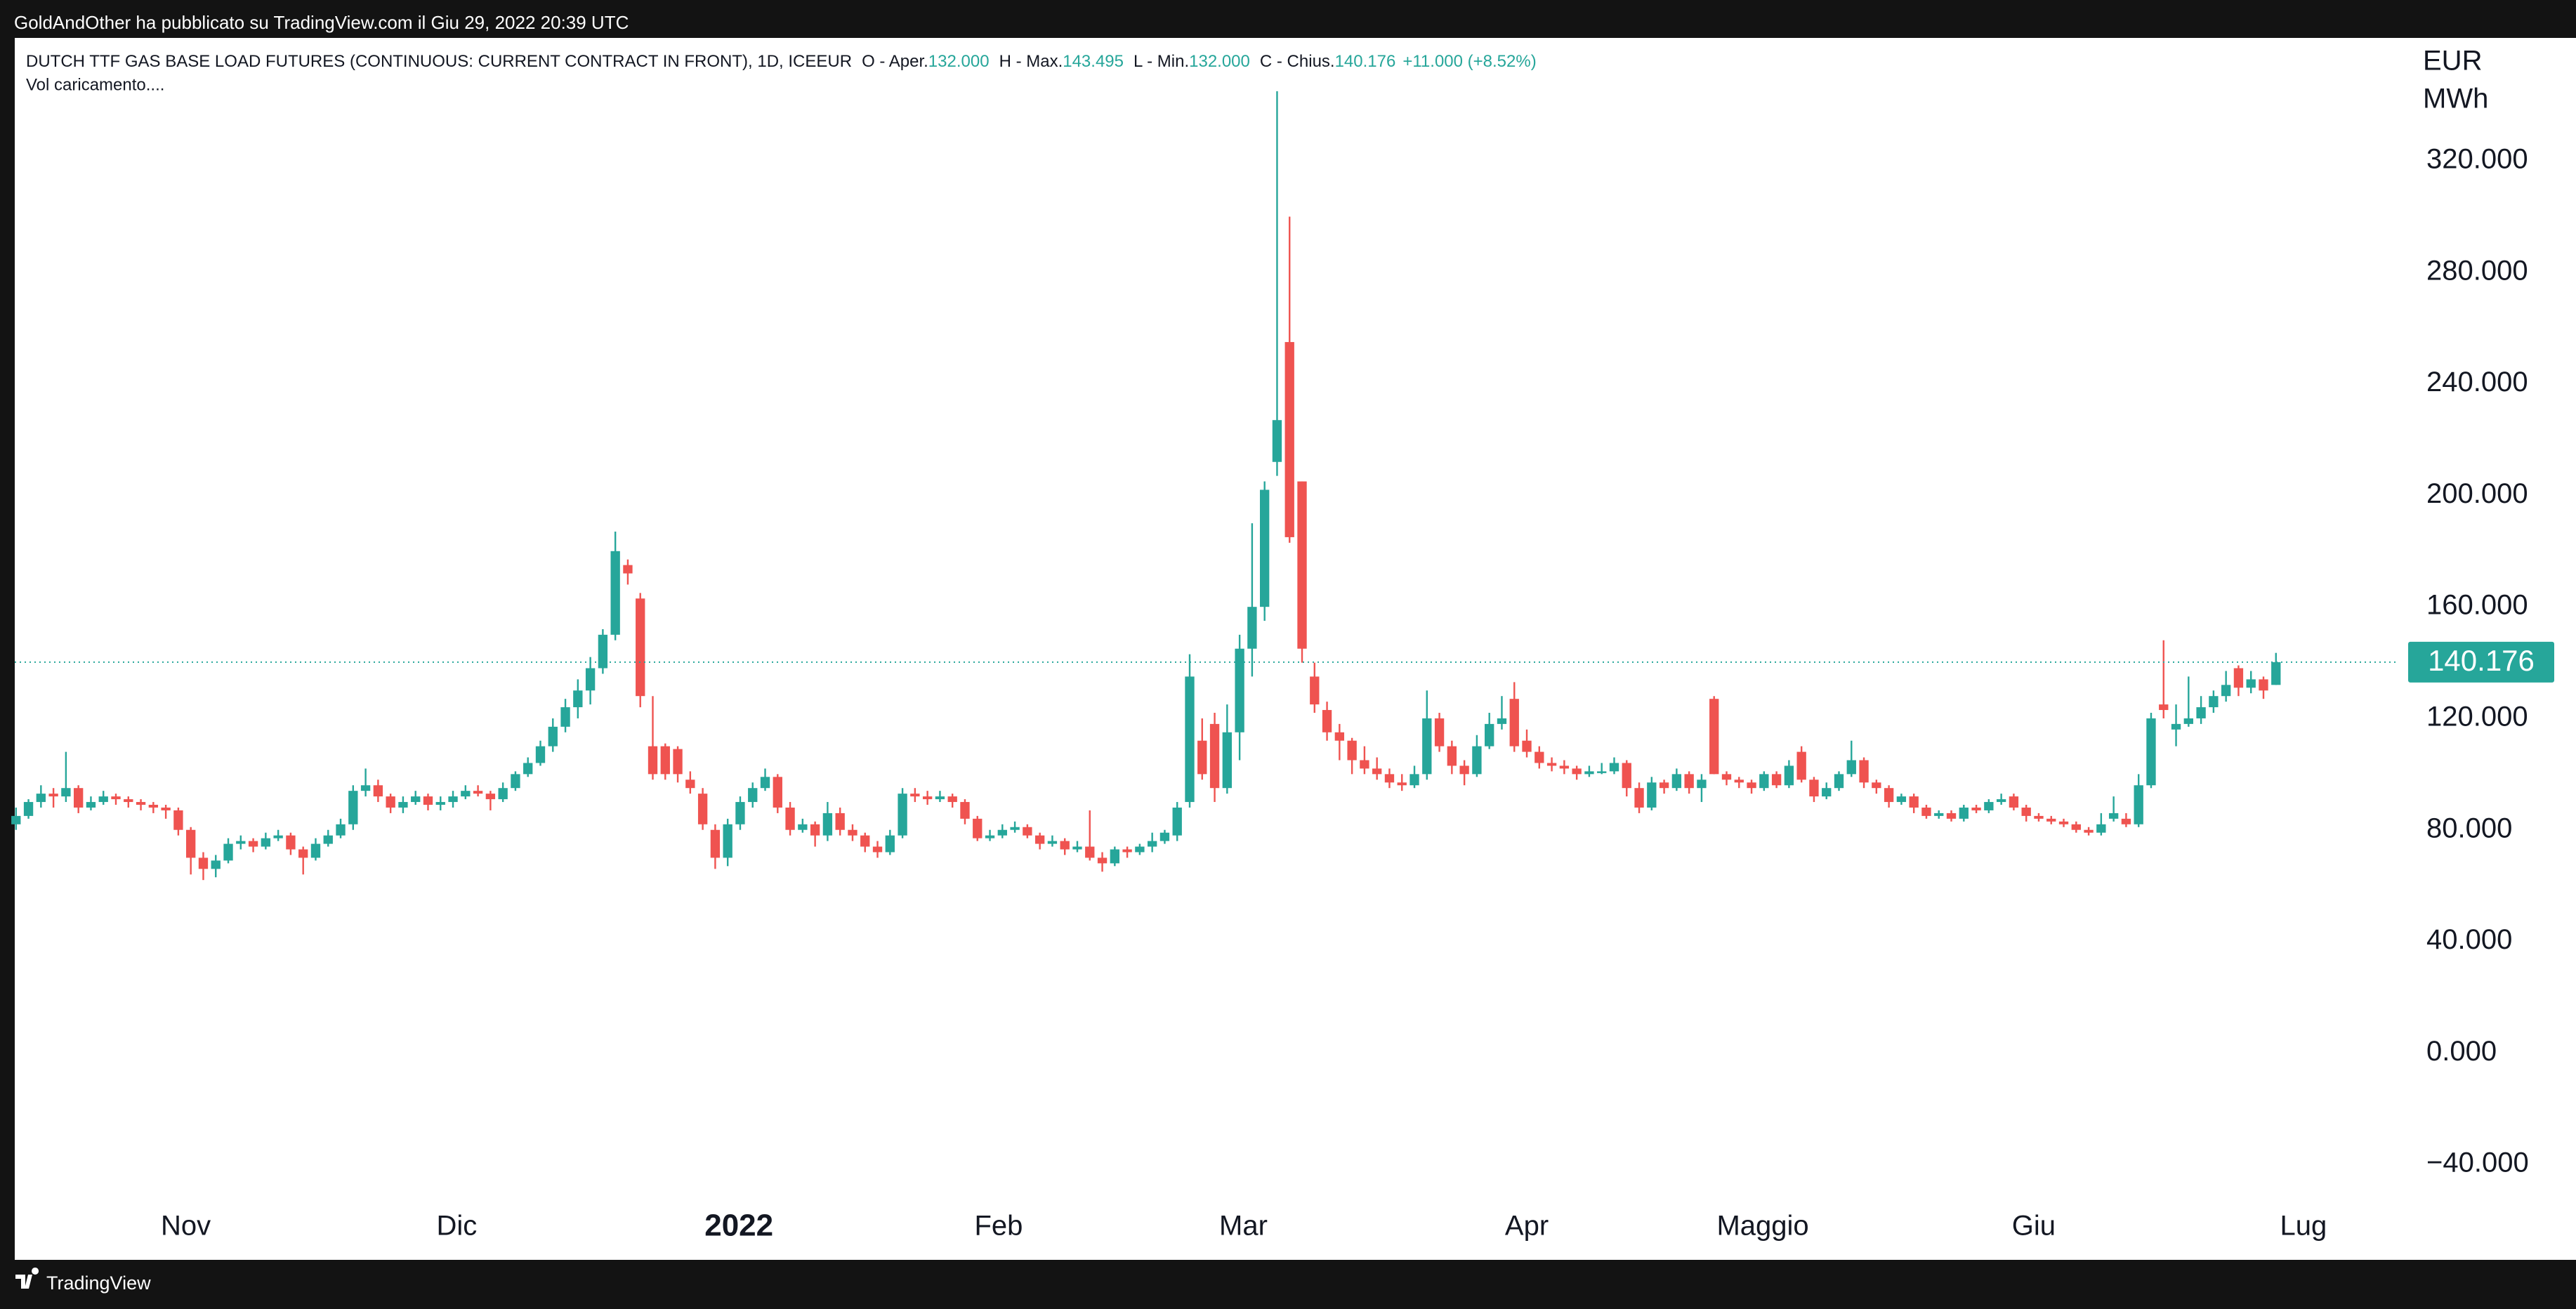 This screenshot has height=1309, width=2576. Describe the element at coordinates (2477, 605) in the screenshot. I see `y-tick-label: 160.000` at that location.